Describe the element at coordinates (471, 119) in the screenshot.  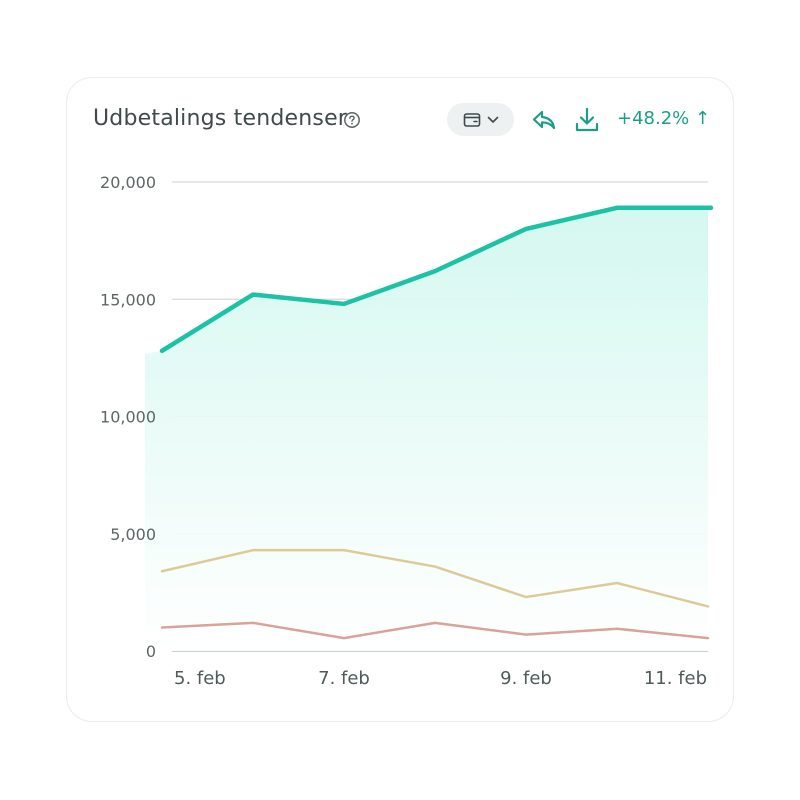
I see `wallet-icon` at that location.